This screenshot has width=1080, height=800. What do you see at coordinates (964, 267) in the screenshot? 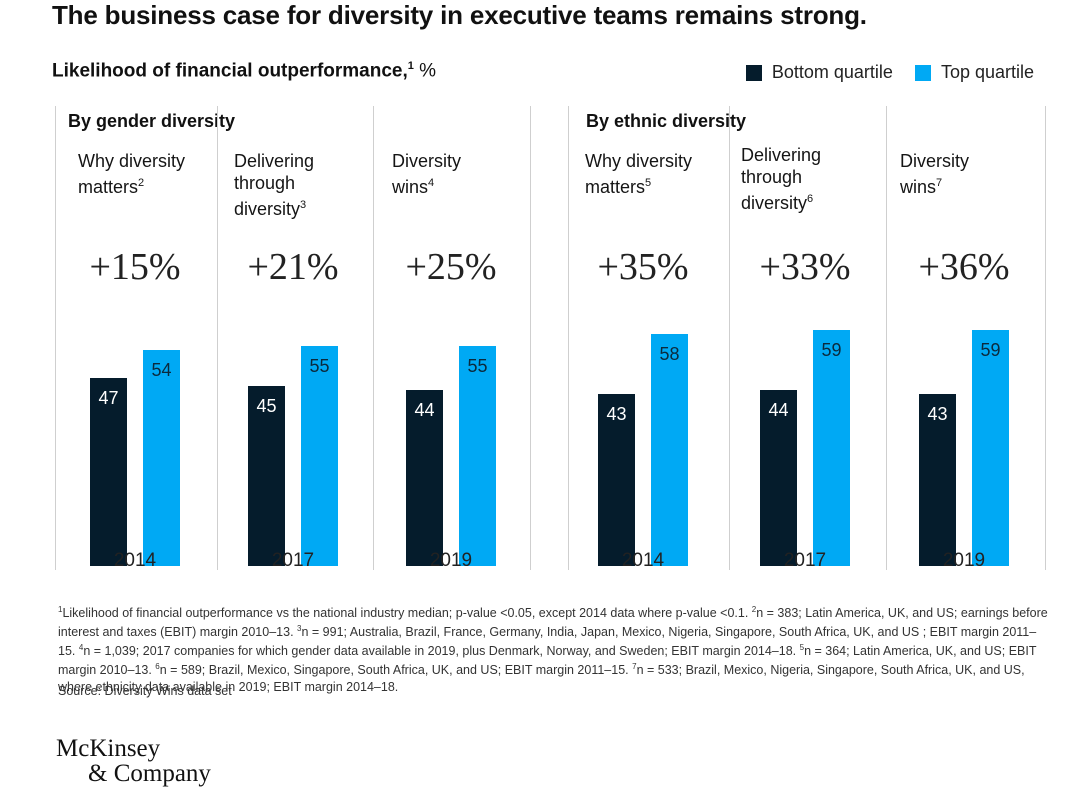
I see `uplift-percentage: +36%` at bounding box center [964, 267].